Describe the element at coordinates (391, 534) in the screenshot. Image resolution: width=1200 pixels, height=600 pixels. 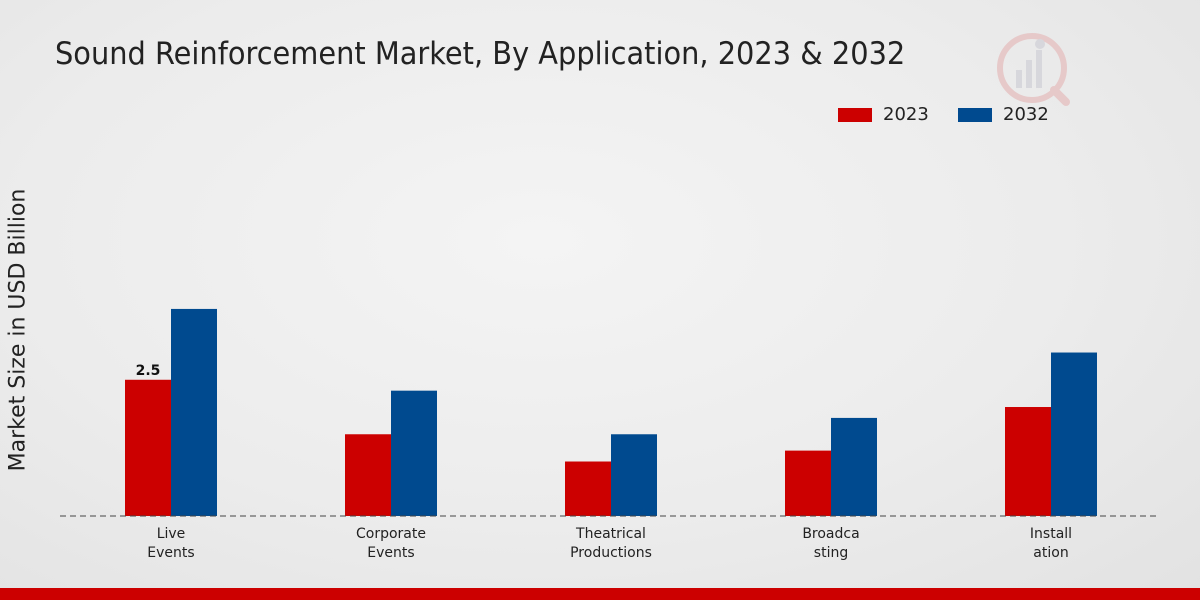
I see `x-tick-label-1-0: Corporate` at that location.